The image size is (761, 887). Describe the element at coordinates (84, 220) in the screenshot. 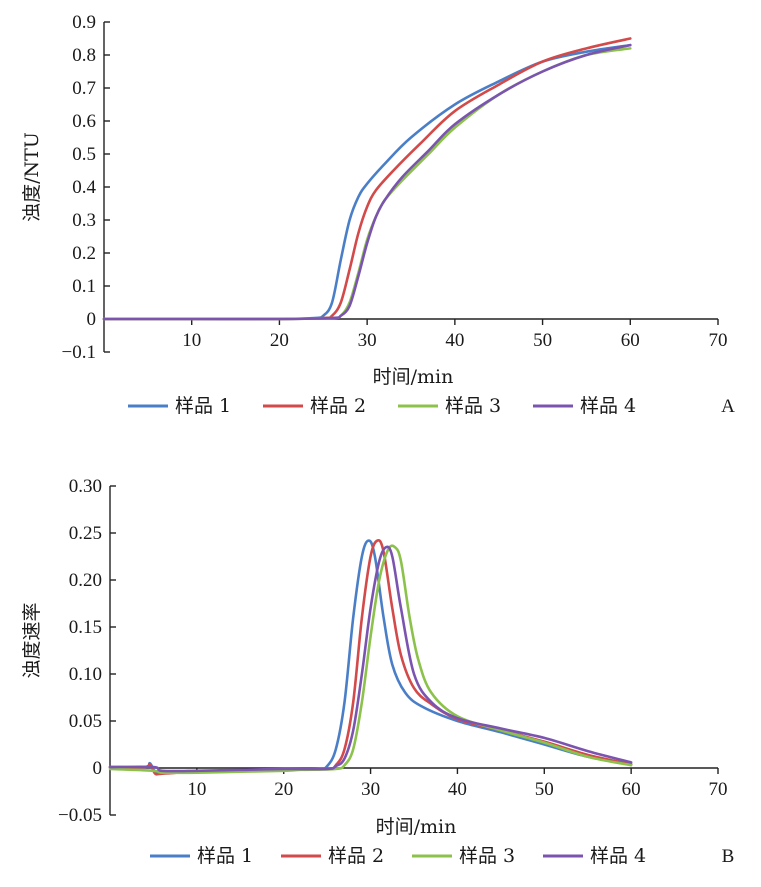

I see `y-tick-label: 0.3` at that location.